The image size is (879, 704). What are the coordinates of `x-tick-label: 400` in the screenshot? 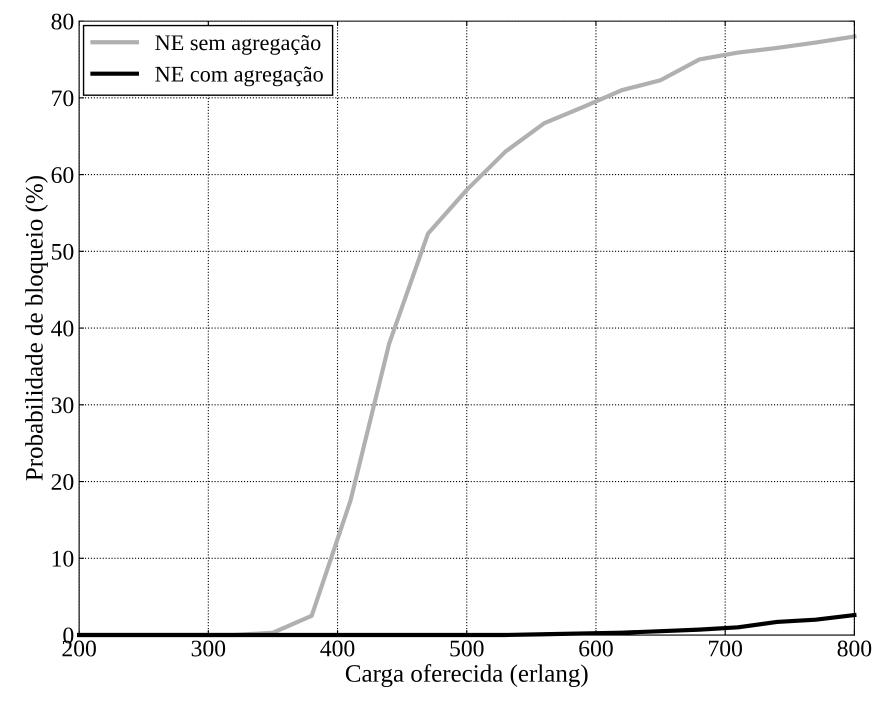 It's located at (337, 648).